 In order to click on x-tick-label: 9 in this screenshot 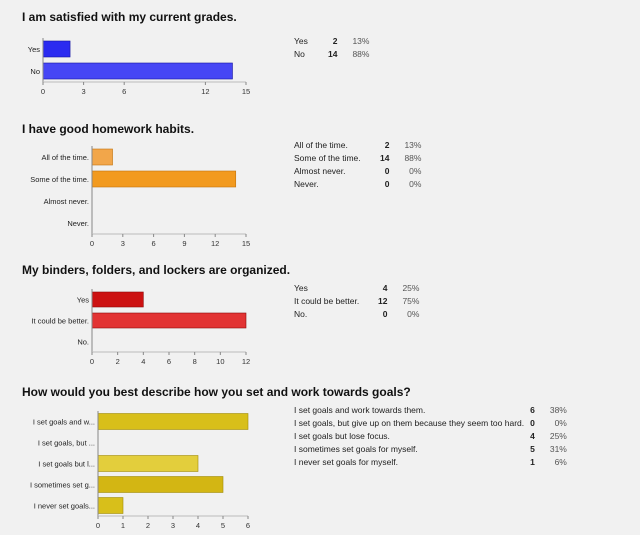, I will do `click(184, 243)`.